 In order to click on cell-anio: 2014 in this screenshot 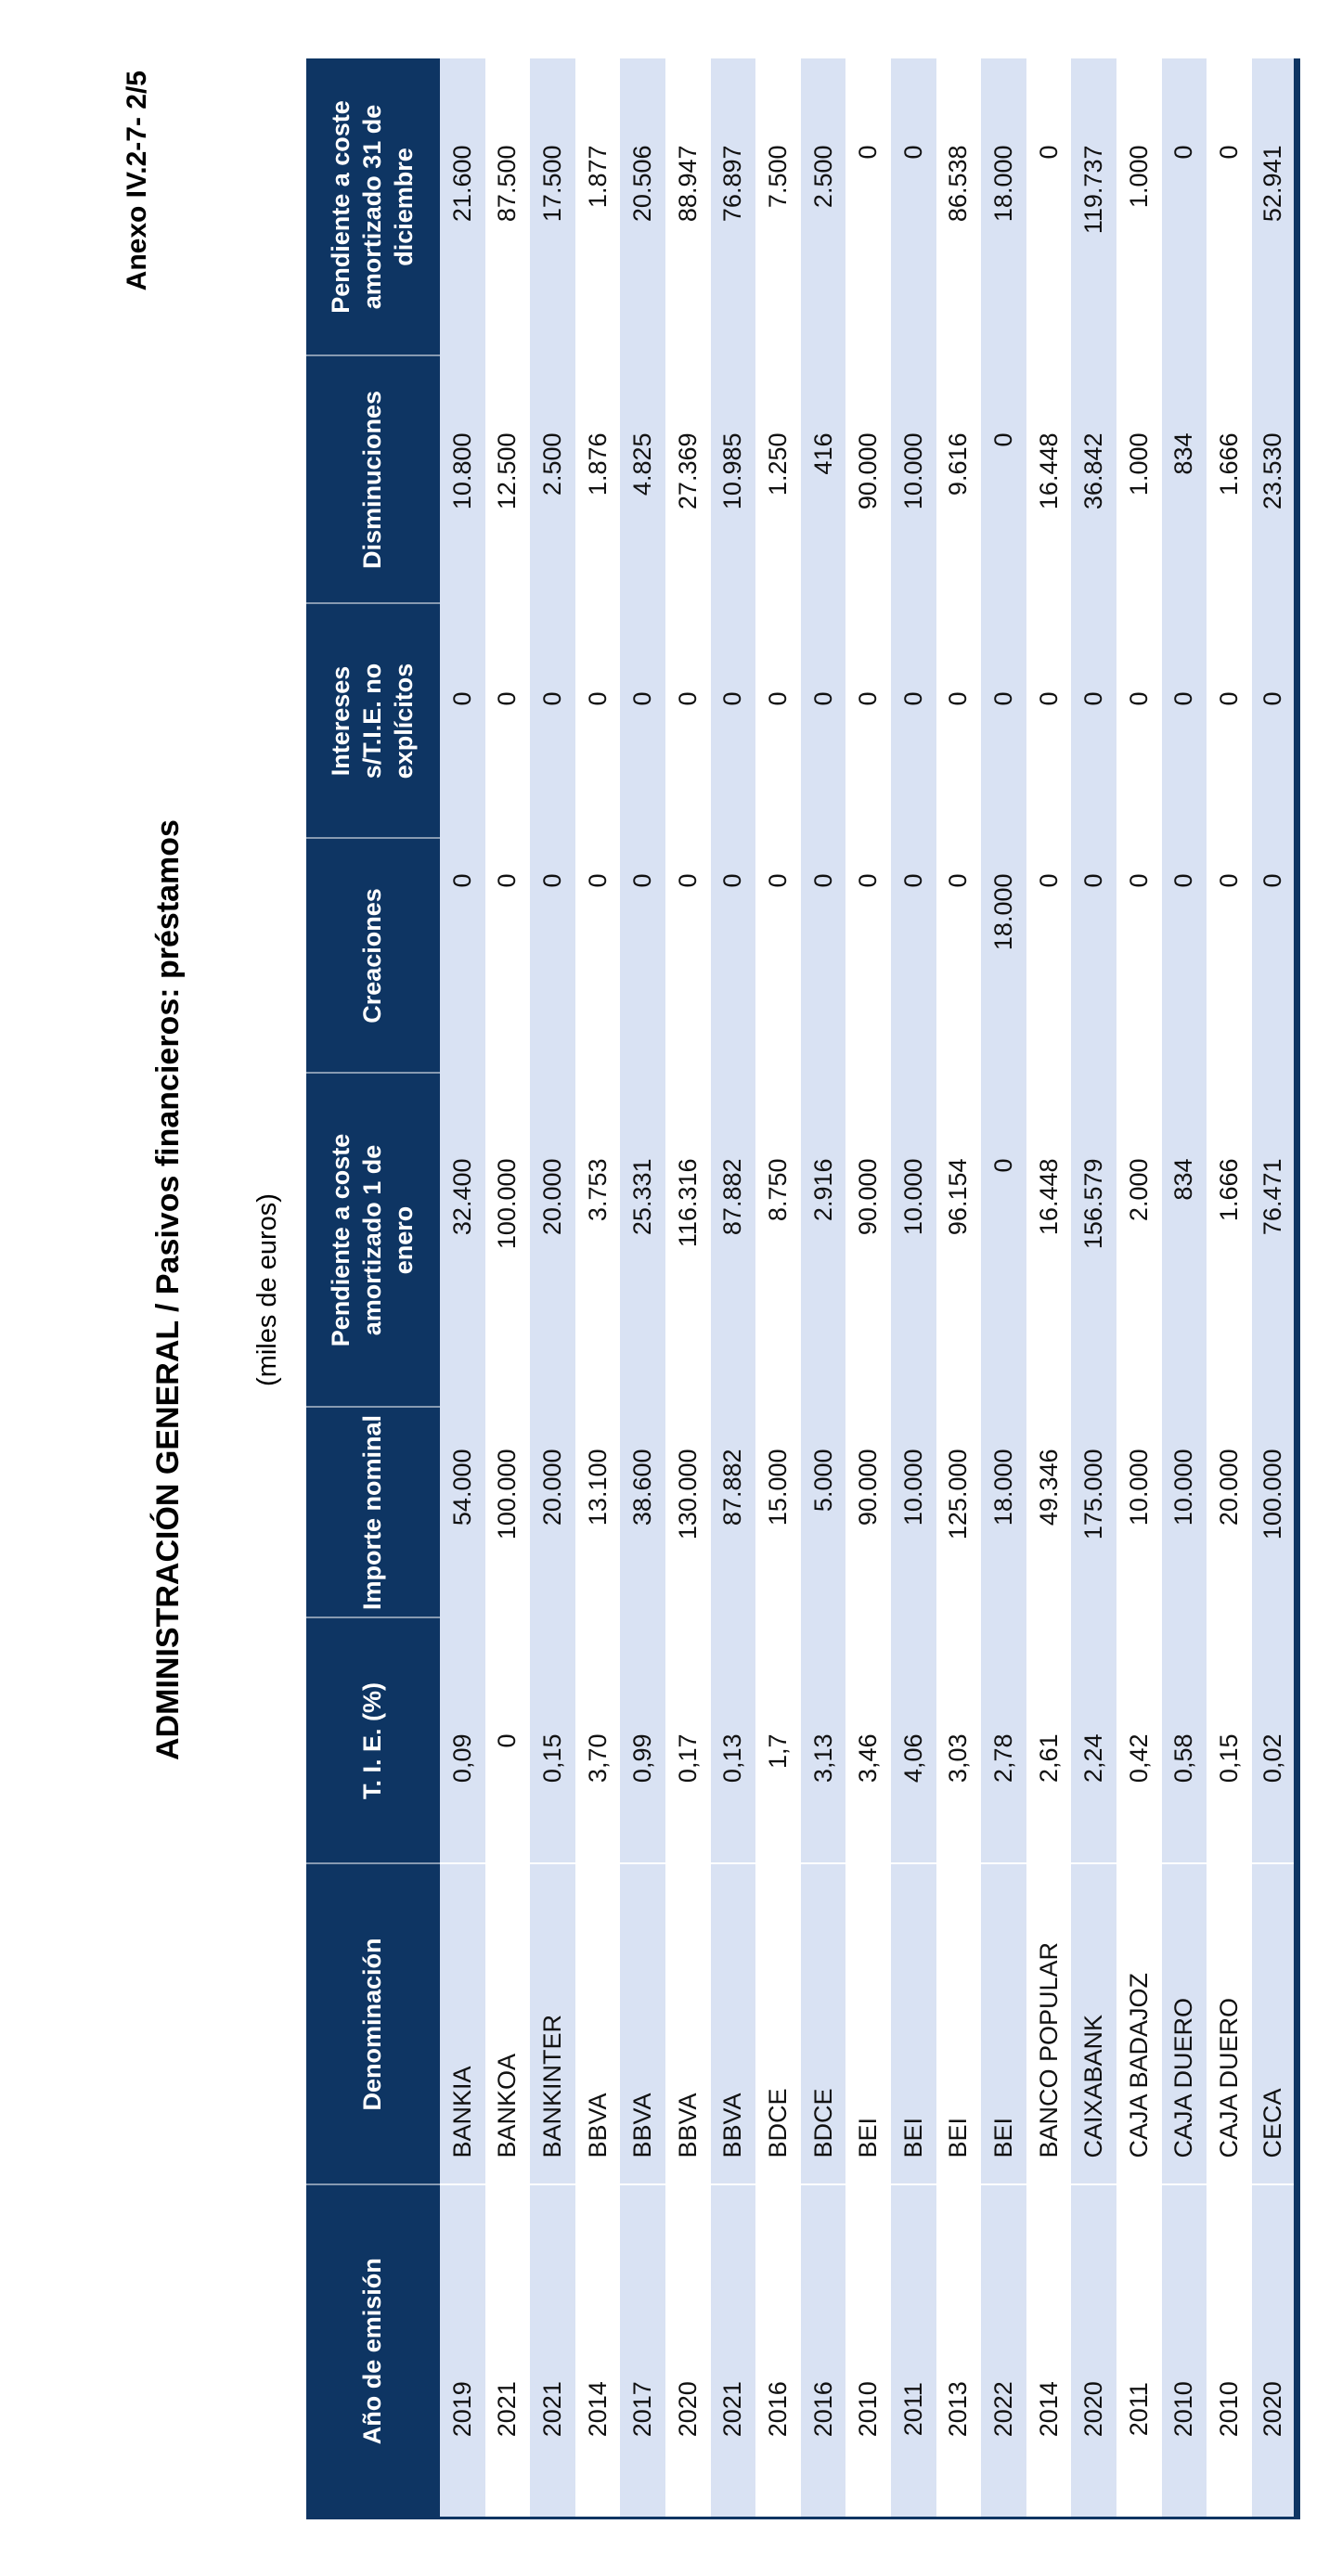, I will do `click(597, 2351)`.